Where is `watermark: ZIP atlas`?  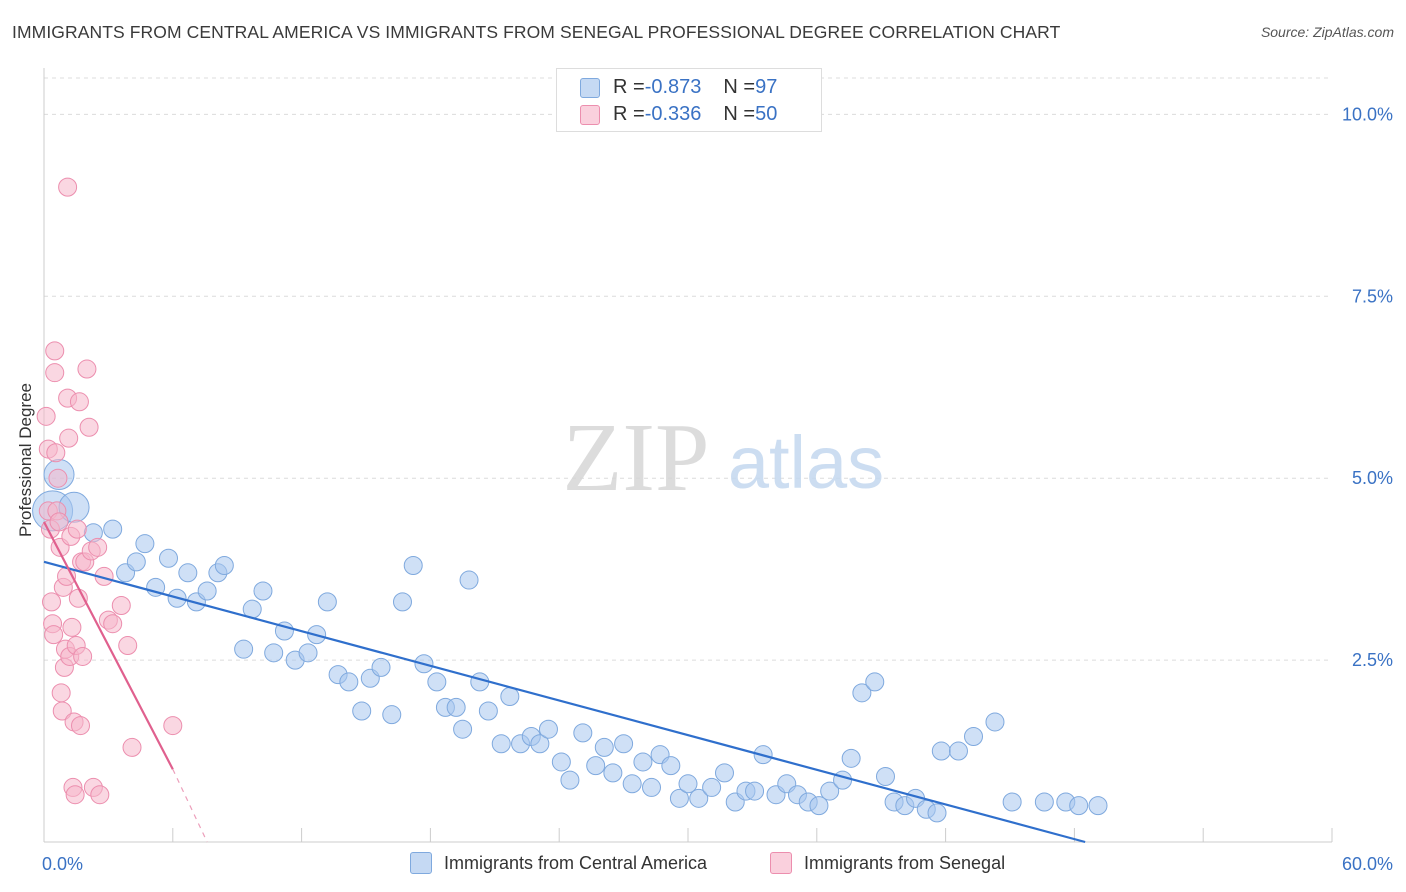
watermark: ZIP atlas is located at coordinates (724, 458).